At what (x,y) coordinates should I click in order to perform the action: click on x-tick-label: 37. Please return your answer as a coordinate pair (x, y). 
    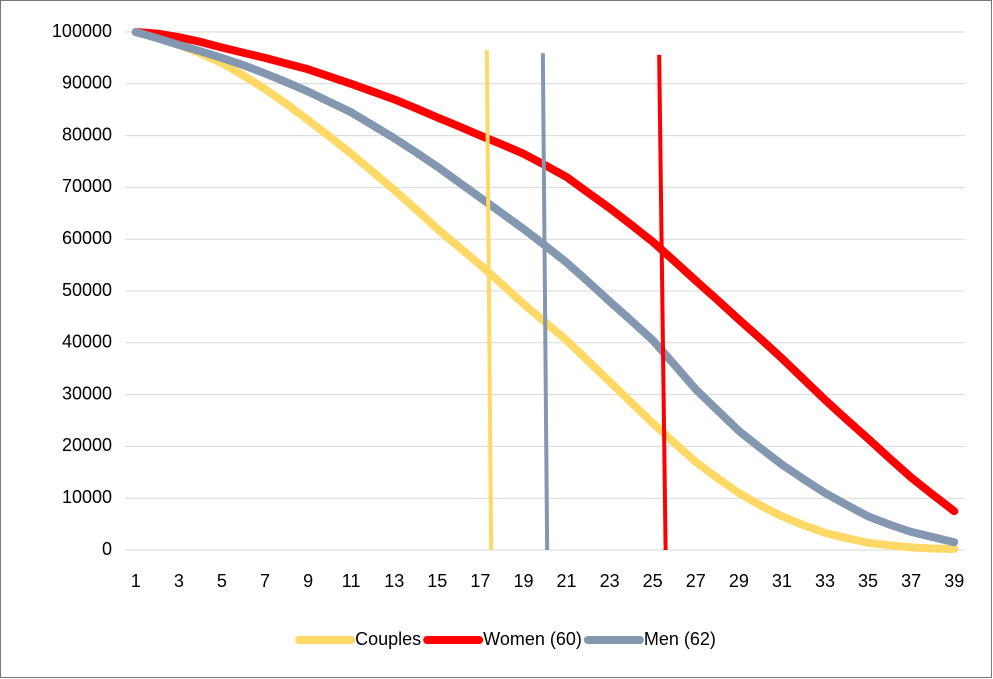
    Looking at the image, I should click on (911, 581).